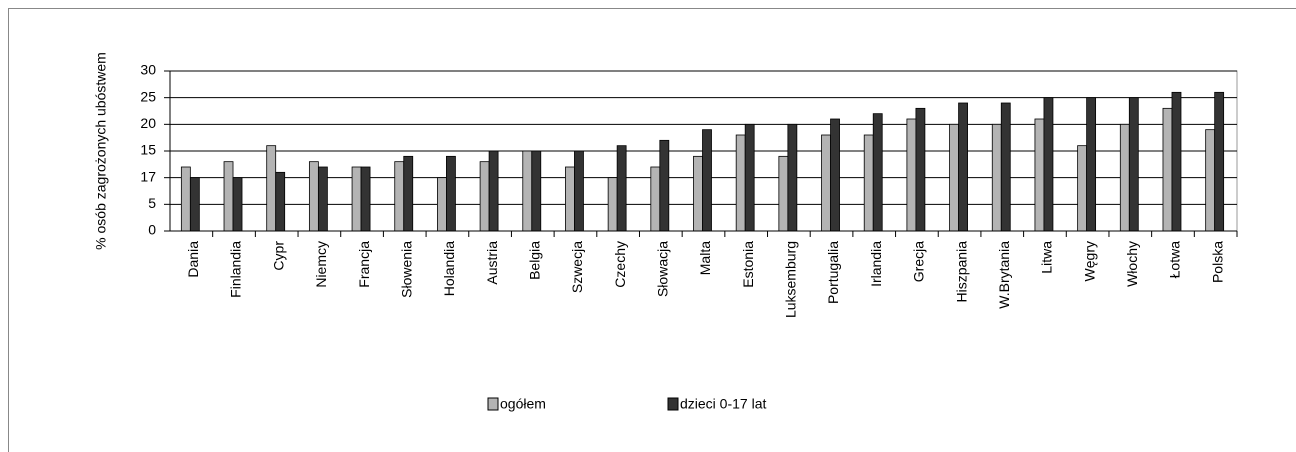 This screenshot has width=1296, height=452. I want to click on legend-label: dzieci 0-17 lat, so click(723, 404).